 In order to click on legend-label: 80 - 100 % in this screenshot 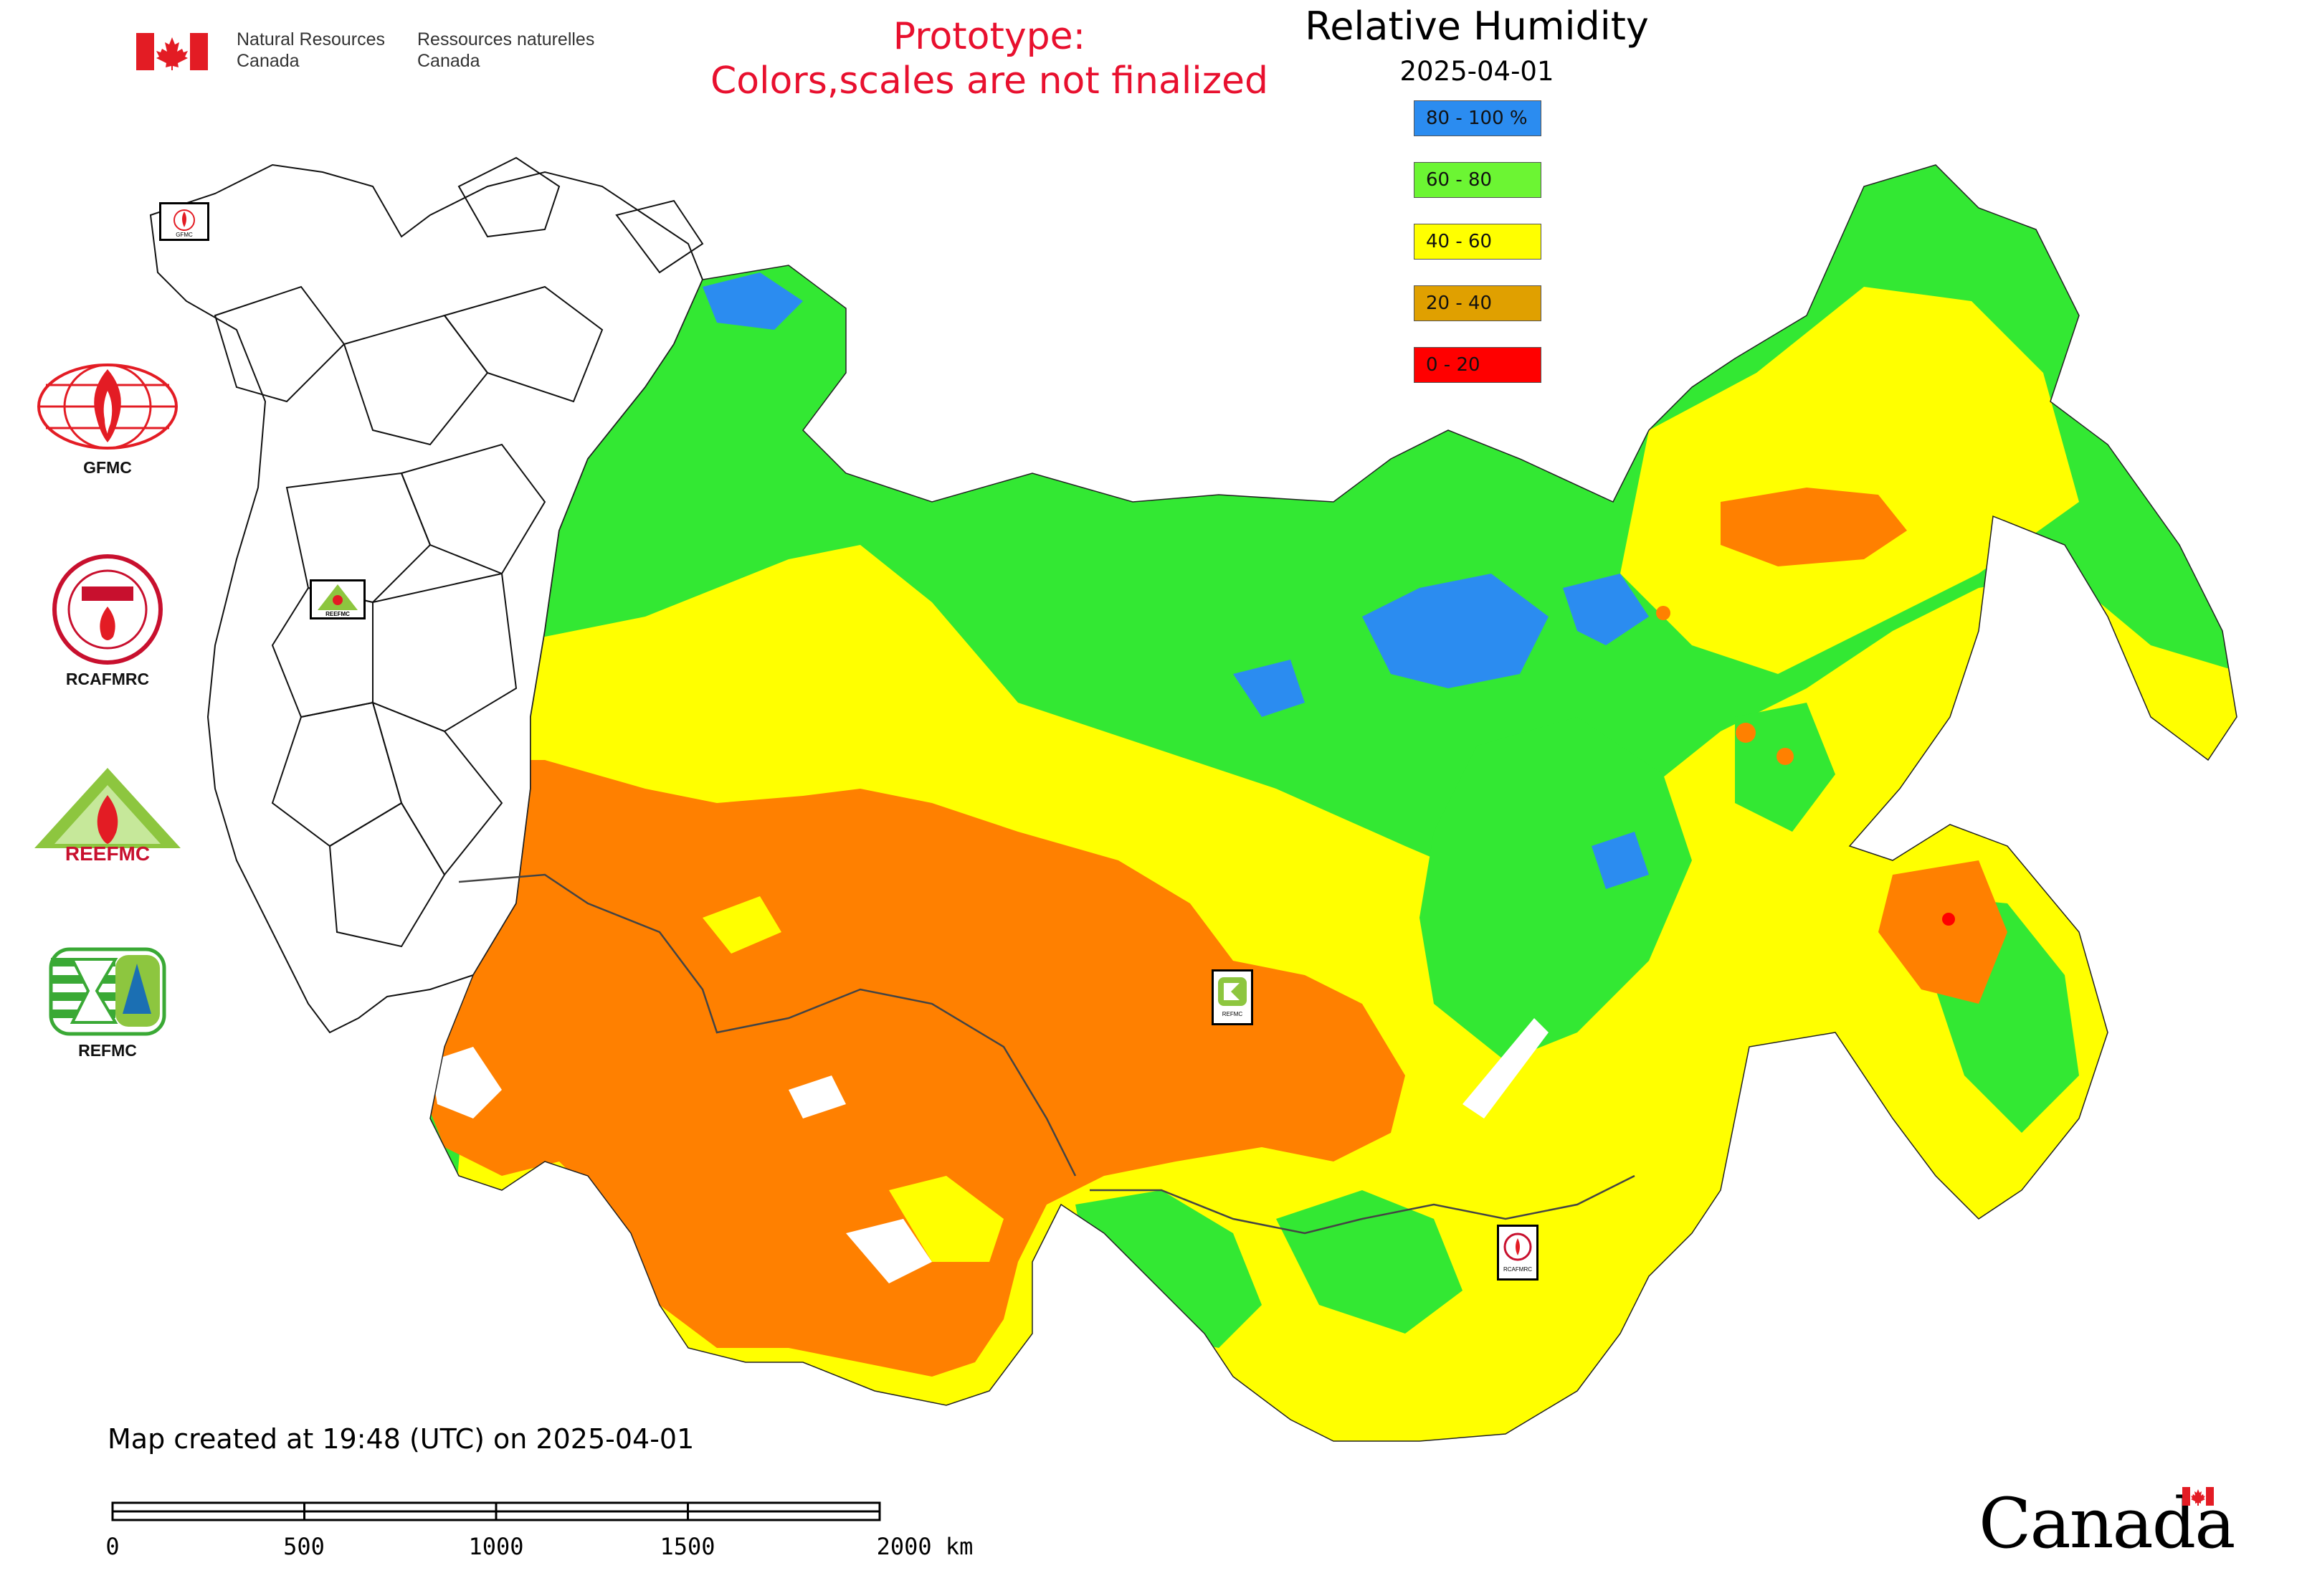, I will do `click(1477, 118)`.